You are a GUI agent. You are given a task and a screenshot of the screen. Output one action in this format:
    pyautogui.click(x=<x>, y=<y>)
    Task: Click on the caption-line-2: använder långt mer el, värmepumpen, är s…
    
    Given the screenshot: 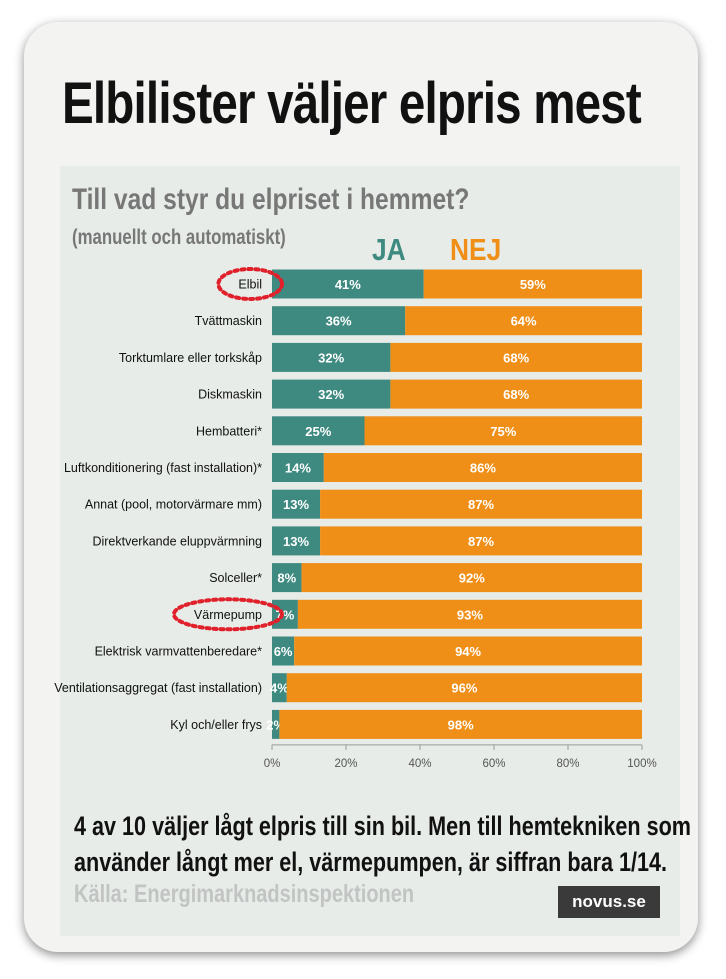 What is the action you would take?
    pyautogui.click(x=371, y=862)
    